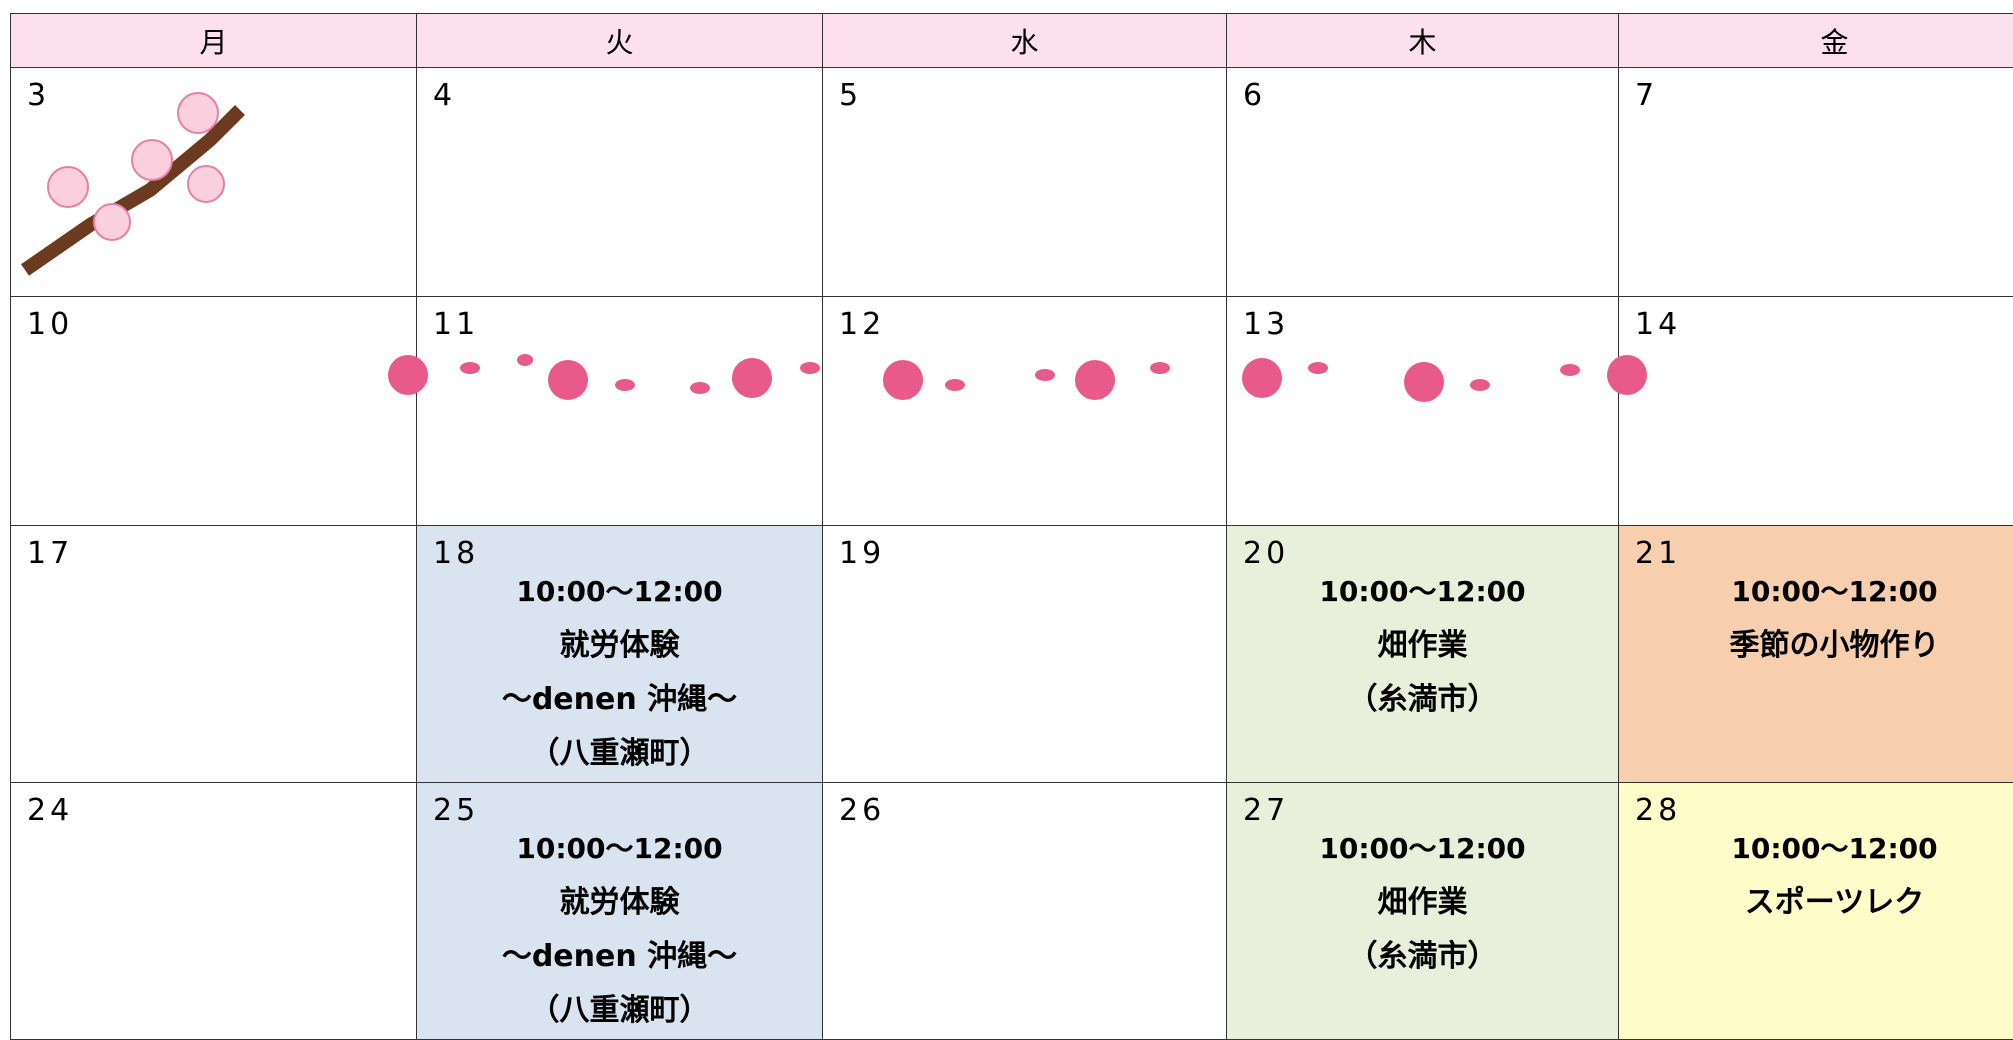 The height and width of the screenshot is (1040, 2013). I want to click on header-row: 月火水木金, so click(1012, 41).